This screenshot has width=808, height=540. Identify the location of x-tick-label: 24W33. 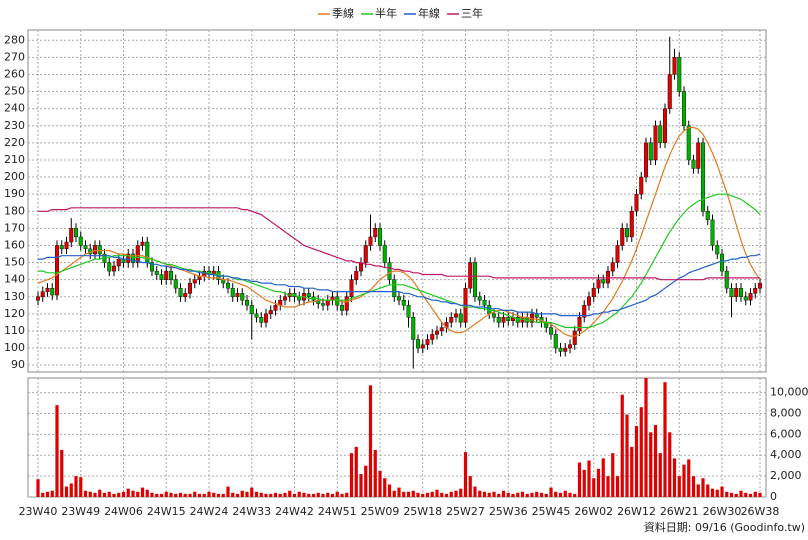
(251, 511).